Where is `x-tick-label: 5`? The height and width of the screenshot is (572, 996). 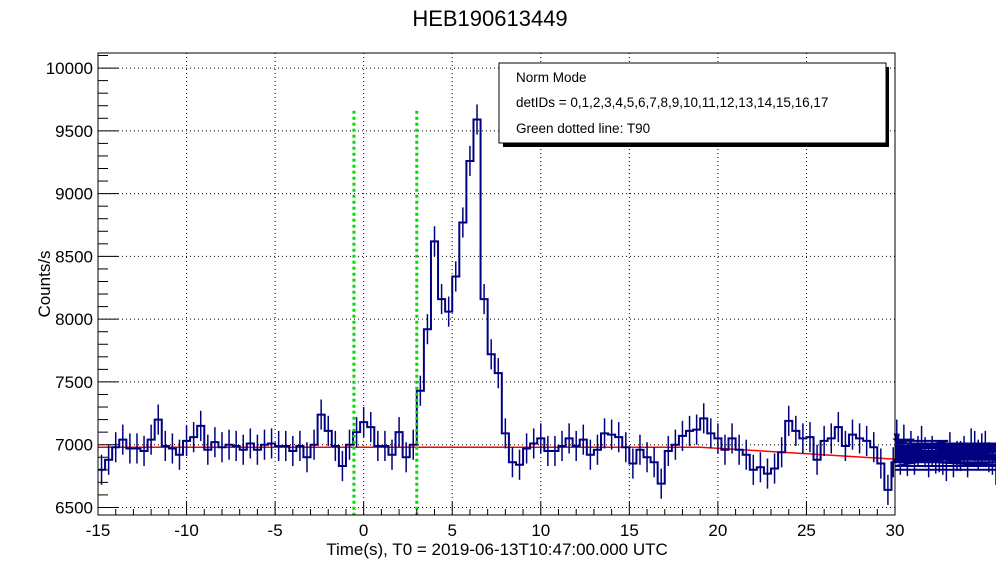
x-tick-label: 5 is located at coordinates (451, 530).